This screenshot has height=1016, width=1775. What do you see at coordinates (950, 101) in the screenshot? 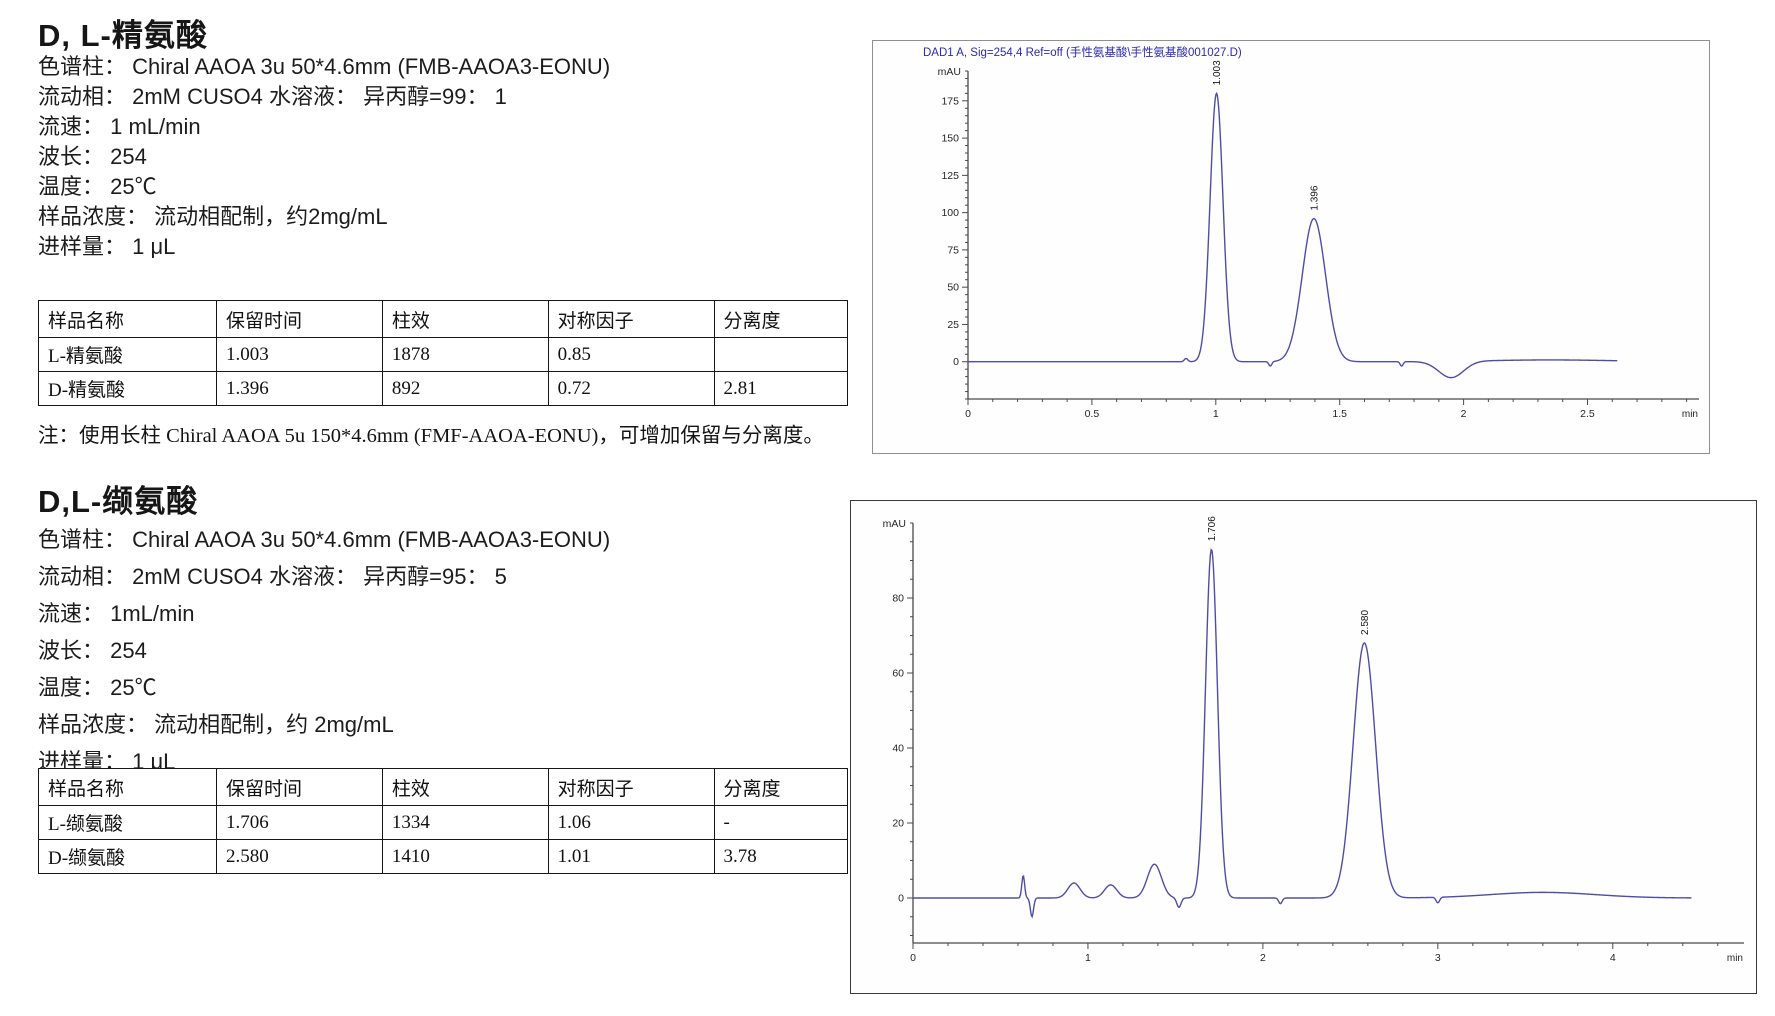
I see `svg-text: 175` at bounding box center [950, 101].